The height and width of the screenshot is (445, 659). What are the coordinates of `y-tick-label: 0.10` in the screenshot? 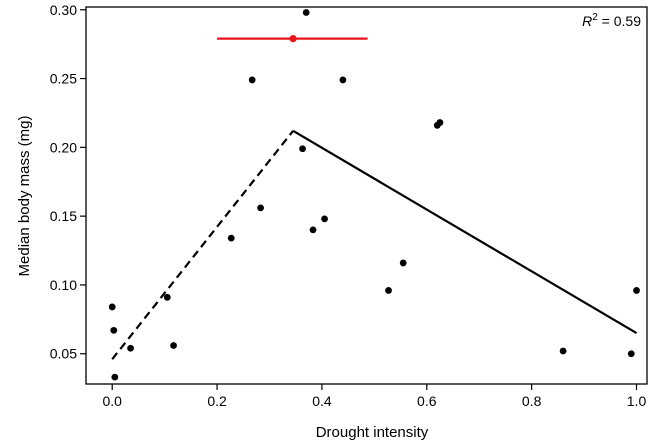 It's located at (63, 285).